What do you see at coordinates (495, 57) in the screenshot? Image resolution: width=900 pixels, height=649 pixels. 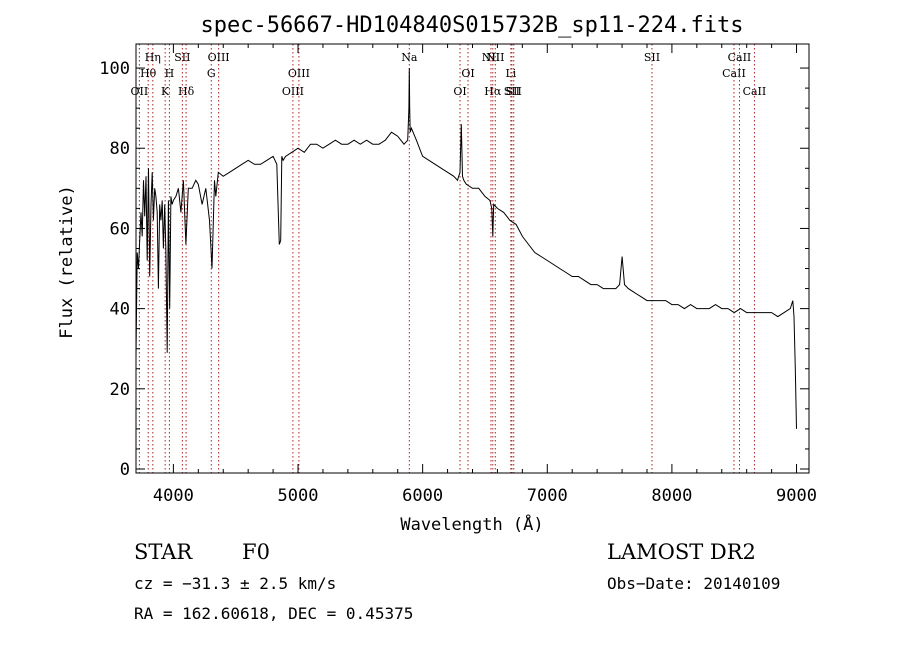 I see `line-marker-label: NII` at bounding box center [495, 57].